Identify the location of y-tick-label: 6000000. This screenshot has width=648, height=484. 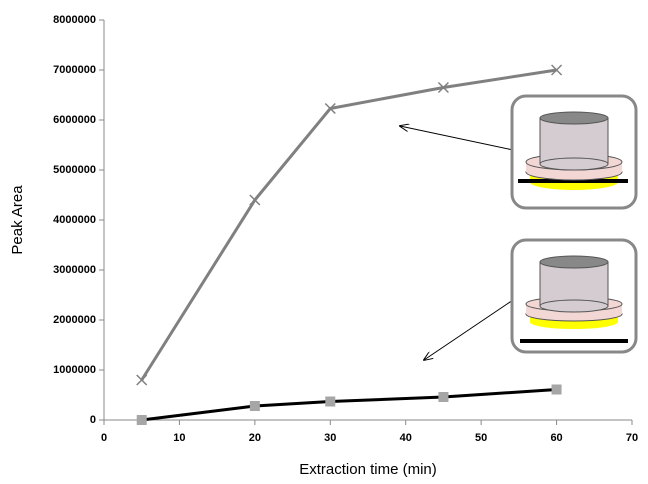
(74, 120).